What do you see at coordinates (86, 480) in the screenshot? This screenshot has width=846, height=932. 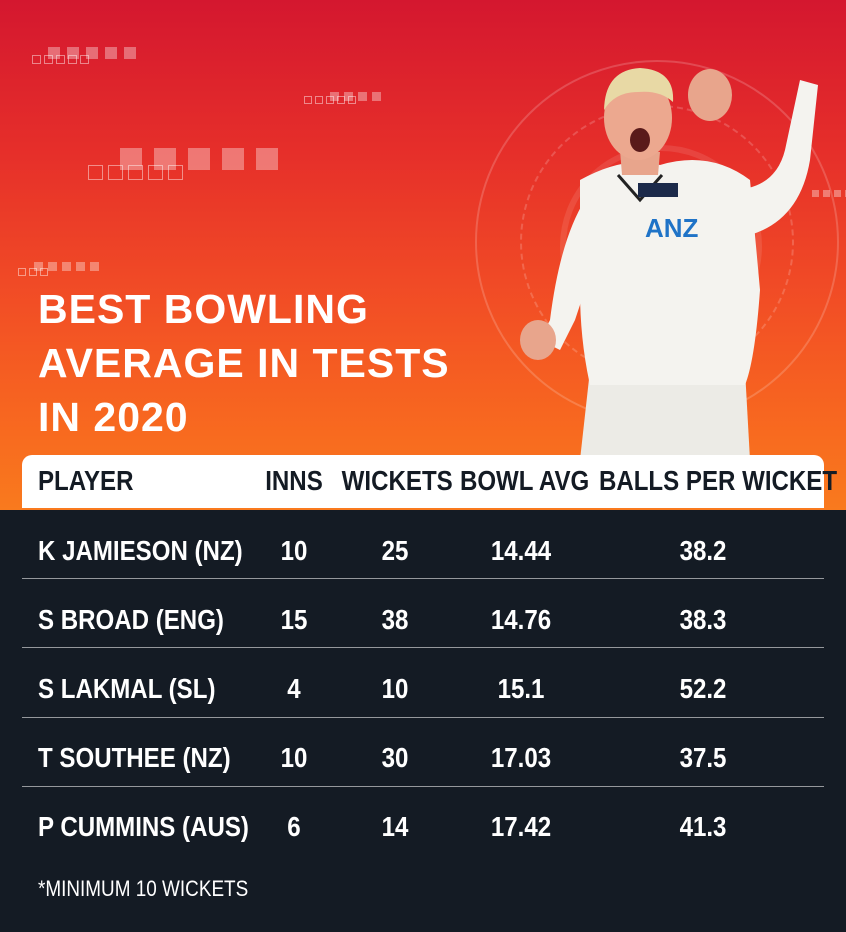 I see `column-header-player: PLAYER` at bounding box center [86, 480].